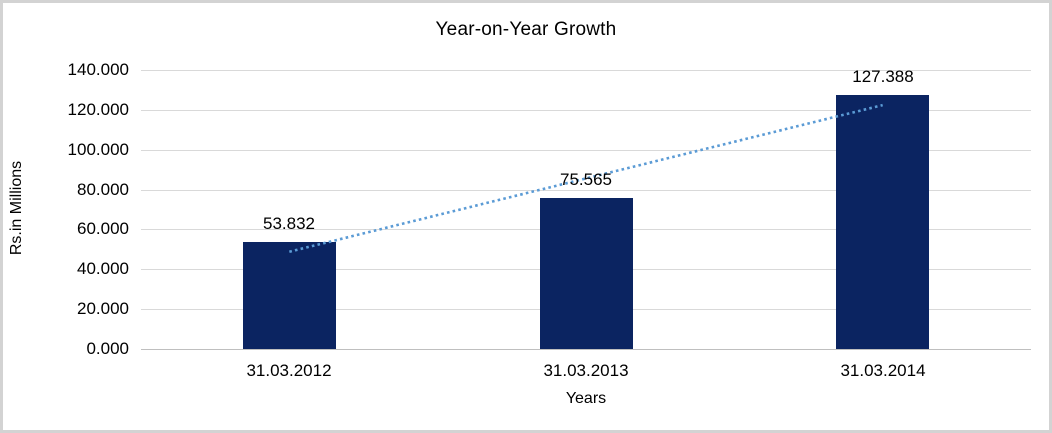  I want to click on bar-data-label: 53.832, so click(289, 223).